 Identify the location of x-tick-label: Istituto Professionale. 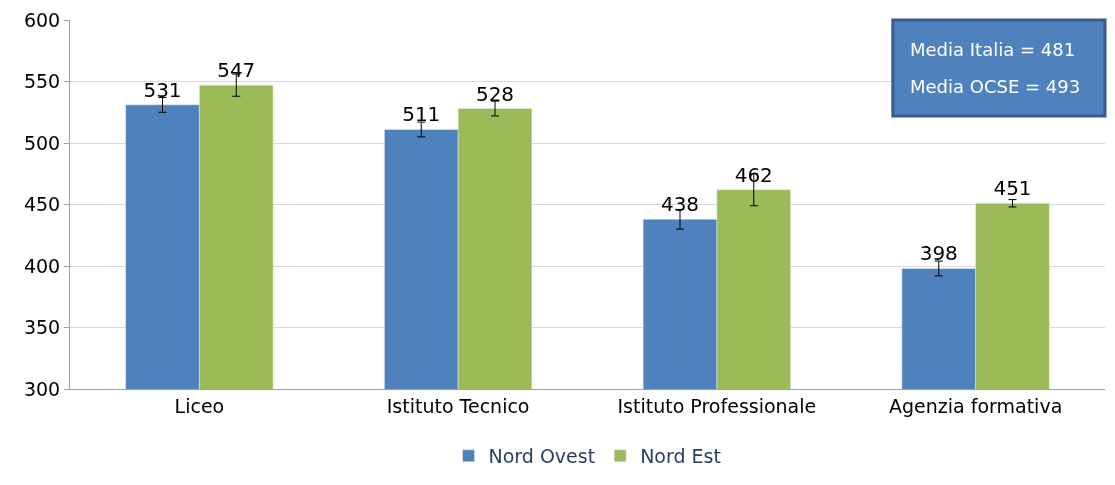
(717, 405).